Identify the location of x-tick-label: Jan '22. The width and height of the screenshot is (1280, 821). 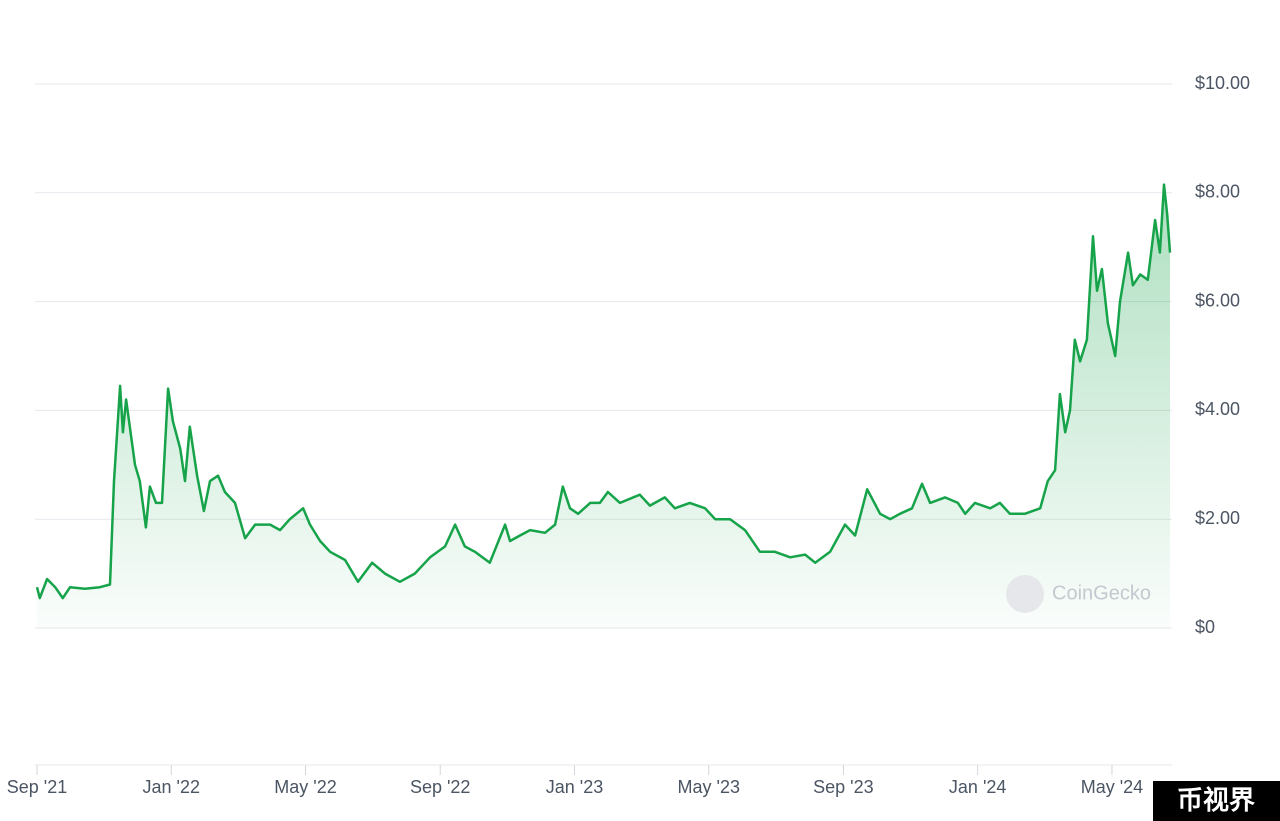
(171, 787).